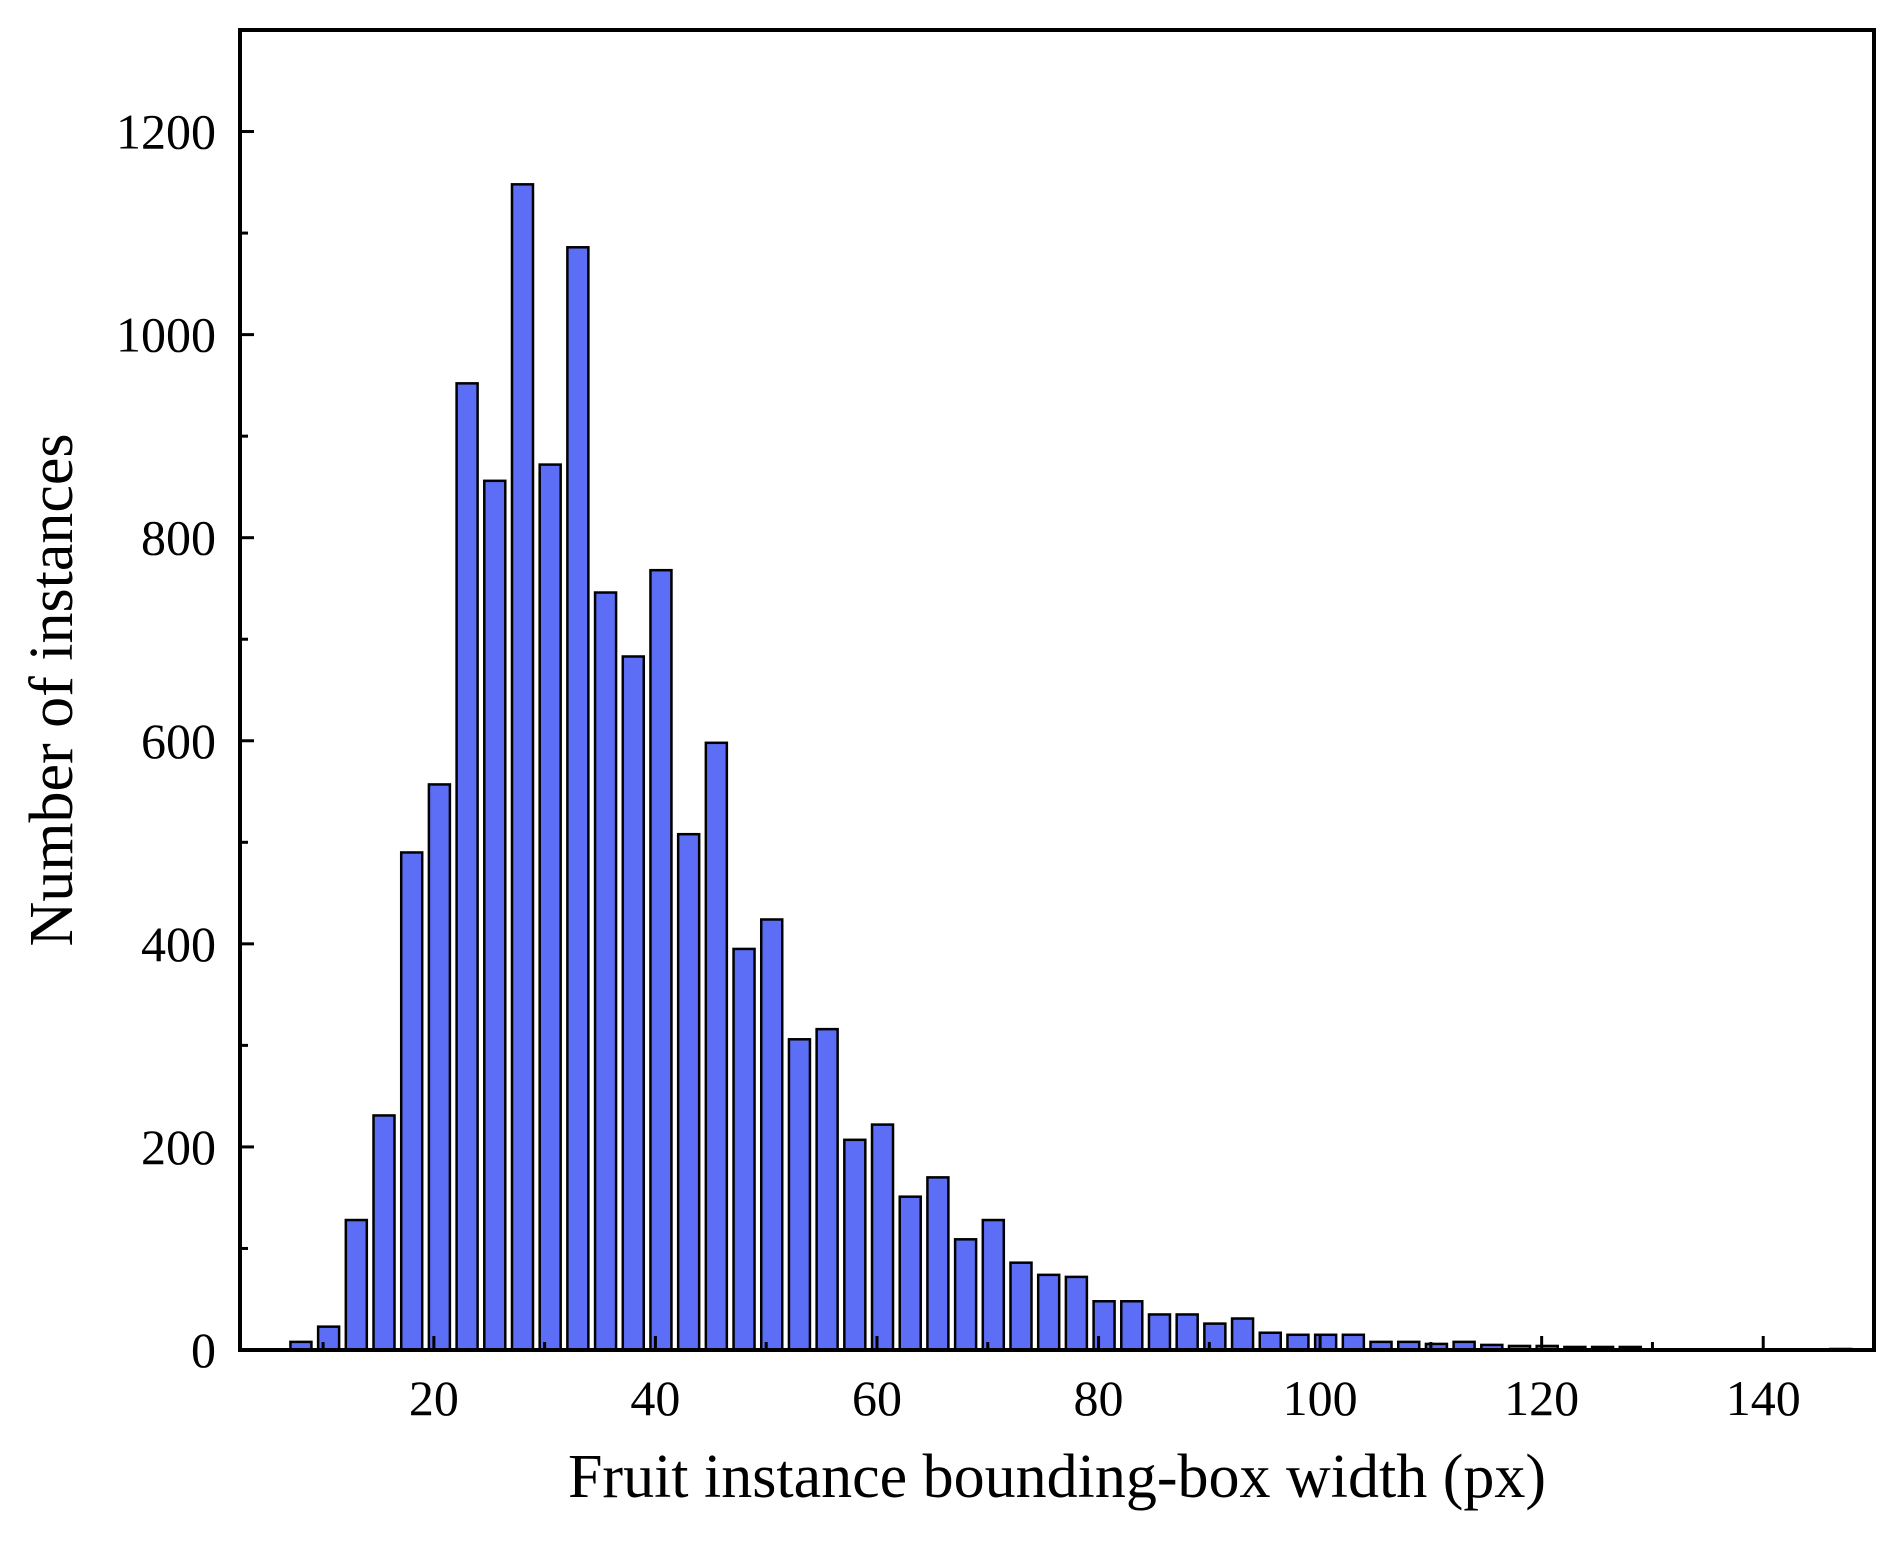 The image size is (1894, 1542). What do you see at coordinates (178, 944) in the screenshot?
I see `y-tick-label: 400` at bounding box center [178, 944].